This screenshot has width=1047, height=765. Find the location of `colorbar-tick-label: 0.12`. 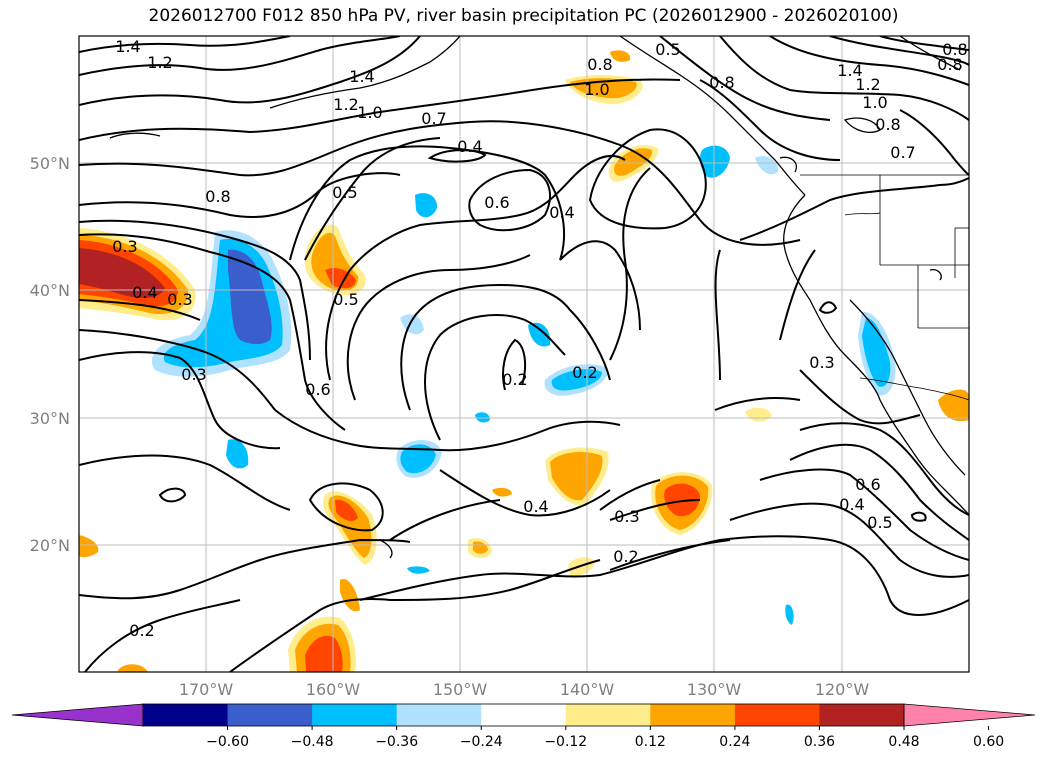

colorbar-tick-label: 0.12 is located at coordinates (650, 742).